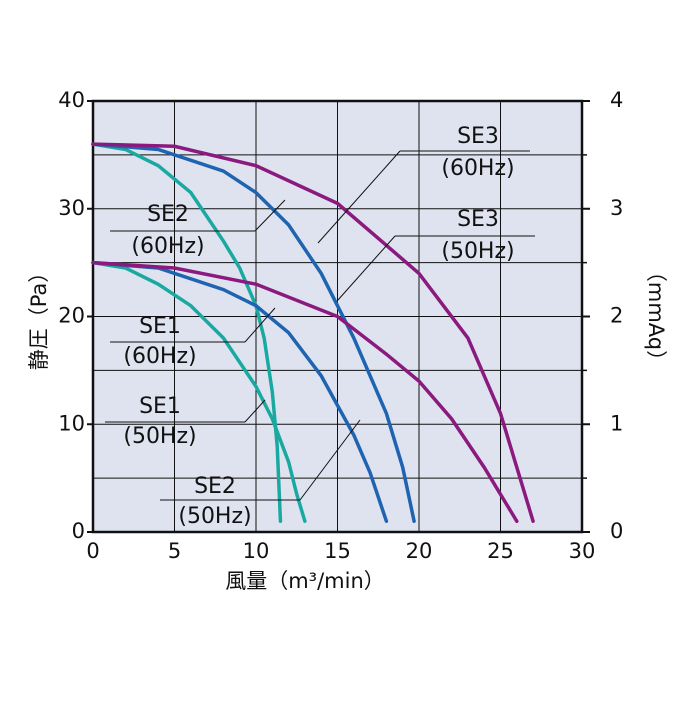 The height and width of the screenshot is (704, 700). I want to click on y2-tick-label: 2, so click(616, 316).